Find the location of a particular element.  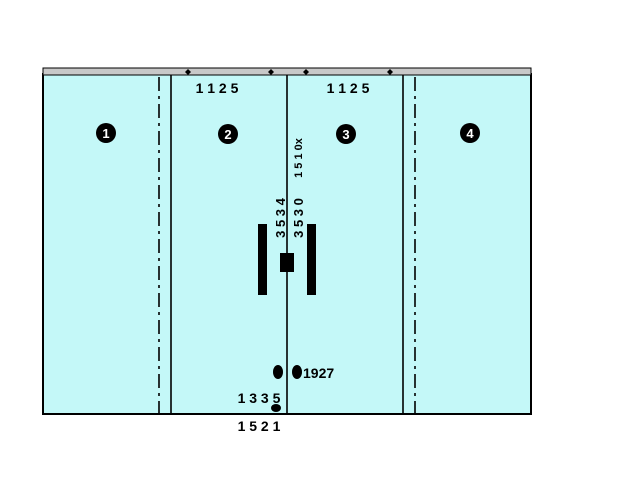

zone-label: 4 is located at coordinates (470, 133).